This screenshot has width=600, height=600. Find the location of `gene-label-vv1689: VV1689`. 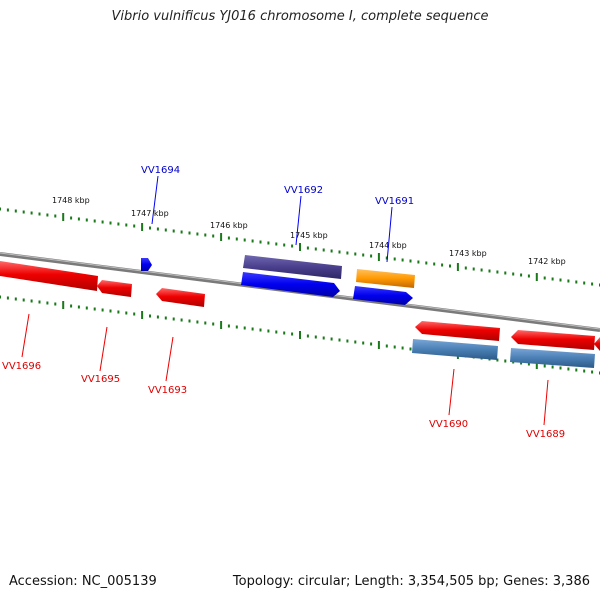

gene-label-vv1689: VV1689 is located at coordinates (545, 434).